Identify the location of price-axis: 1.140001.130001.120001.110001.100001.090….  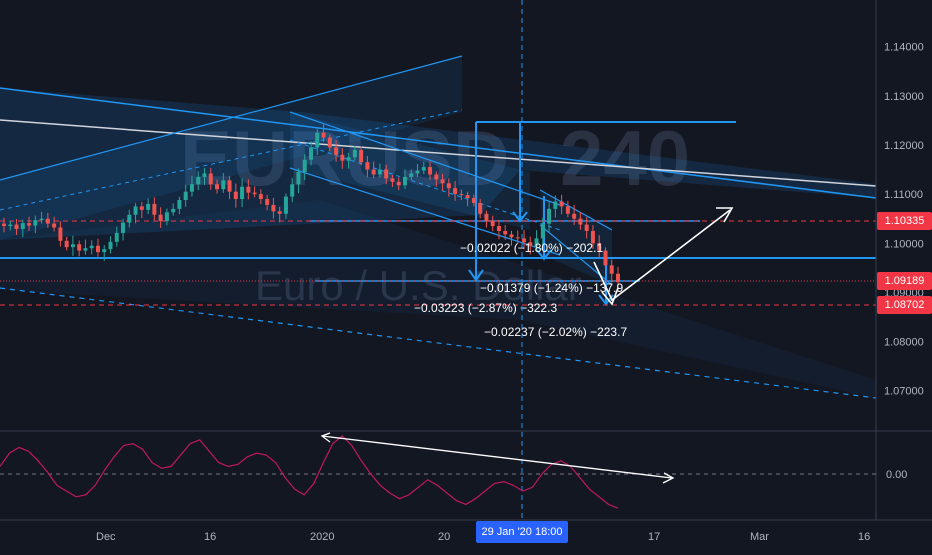
(904, 220).